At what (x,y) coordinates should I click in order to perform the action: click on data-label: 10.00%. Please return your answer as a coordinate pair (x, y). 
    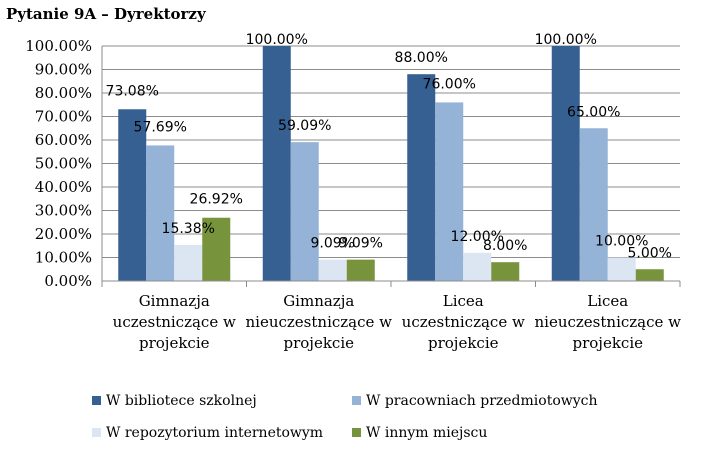
    Looking at the image, I should click on (621, 242).